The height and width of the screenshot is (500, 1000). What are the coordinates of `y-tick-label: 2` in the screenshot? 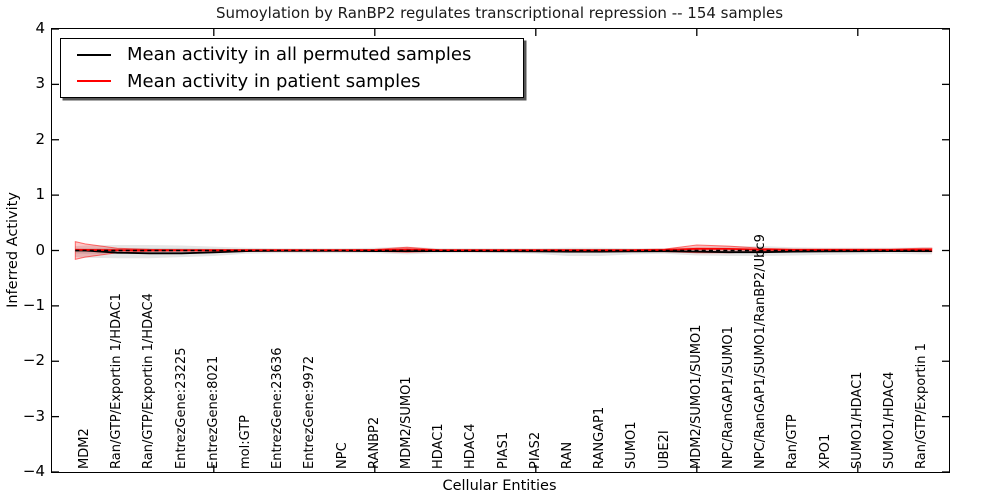 It's located at (40, 138).